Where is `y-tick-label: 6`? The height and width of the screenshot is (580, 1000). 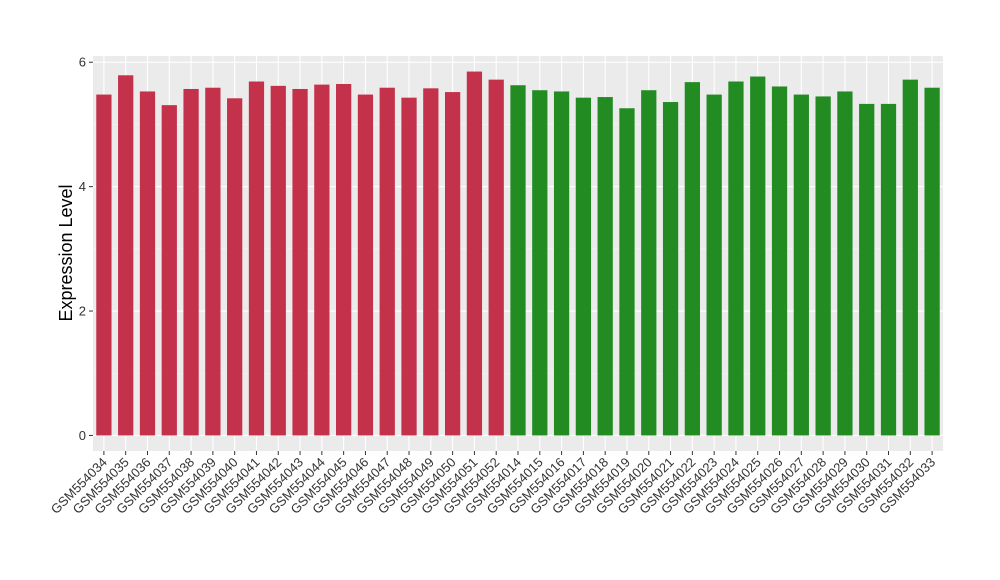 y-tick-label: 6 is located at coordinates (82, 62).